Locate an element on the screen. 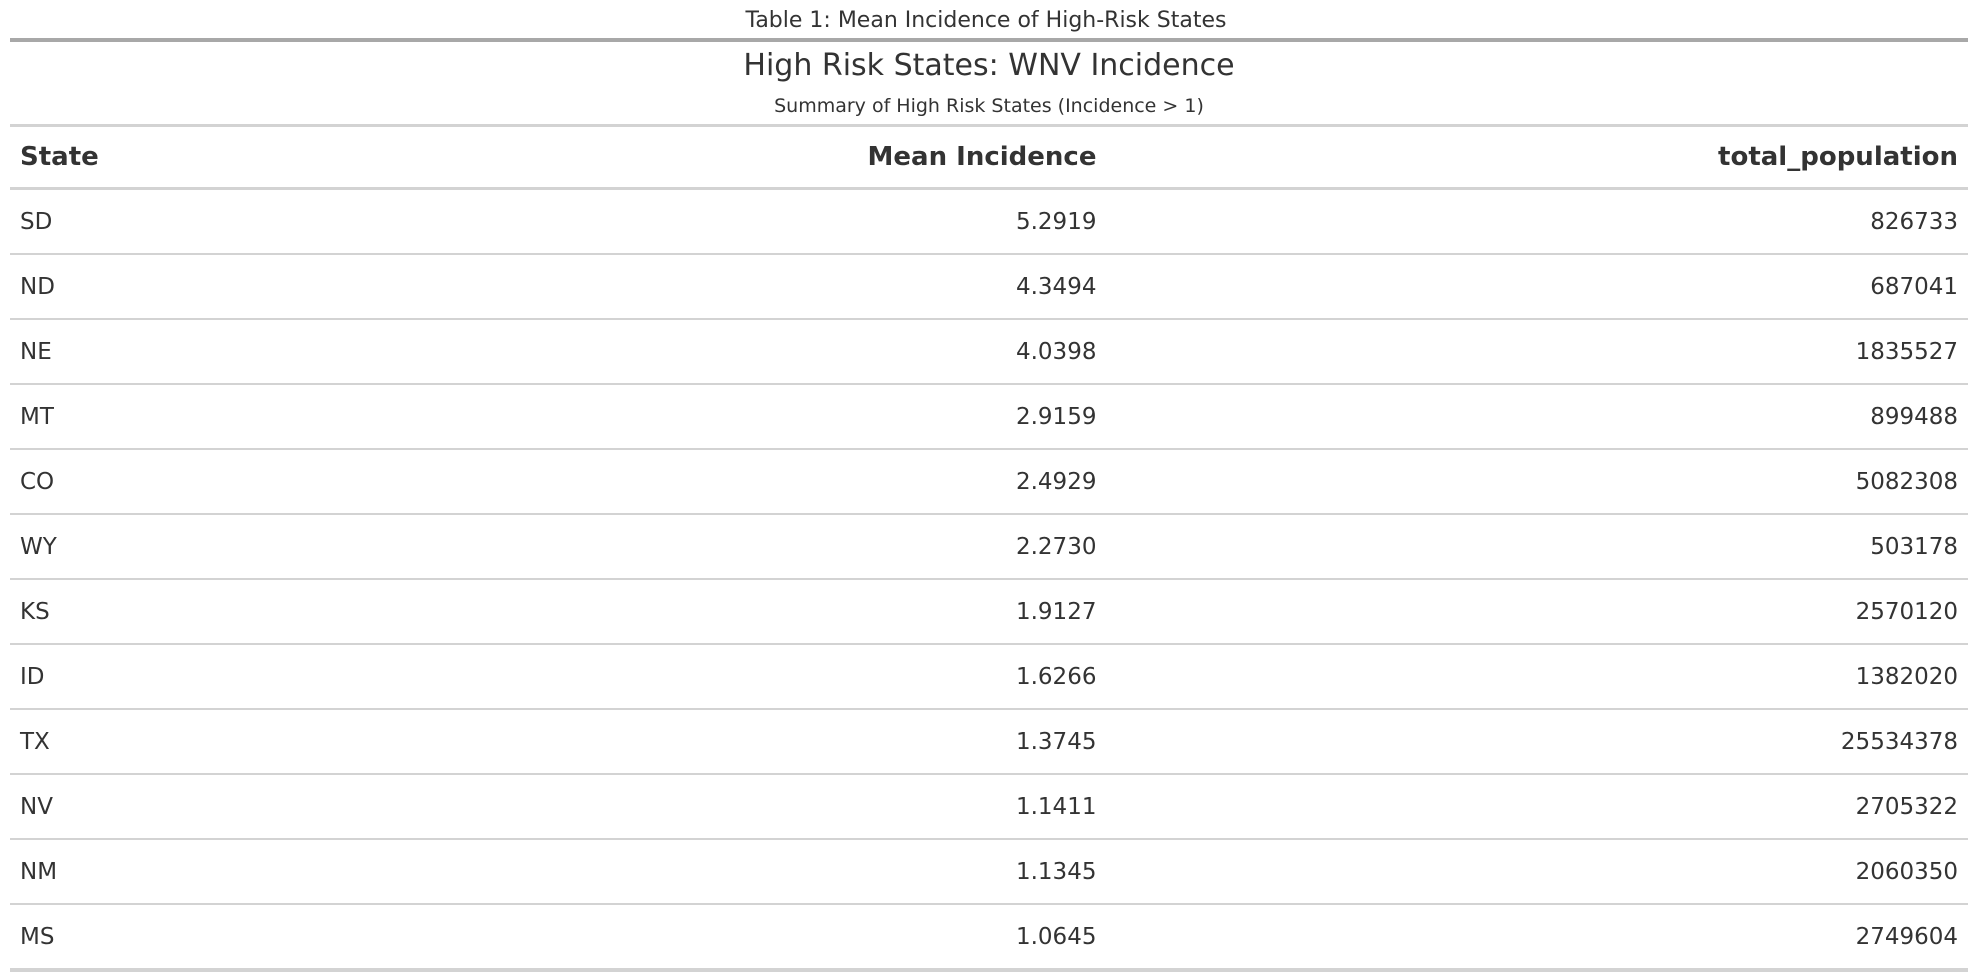 Image resolution: width=1972 pixels, height=976 pixels. table-row: MS 1.0645 2749604 is located at coordinates (989, 937).